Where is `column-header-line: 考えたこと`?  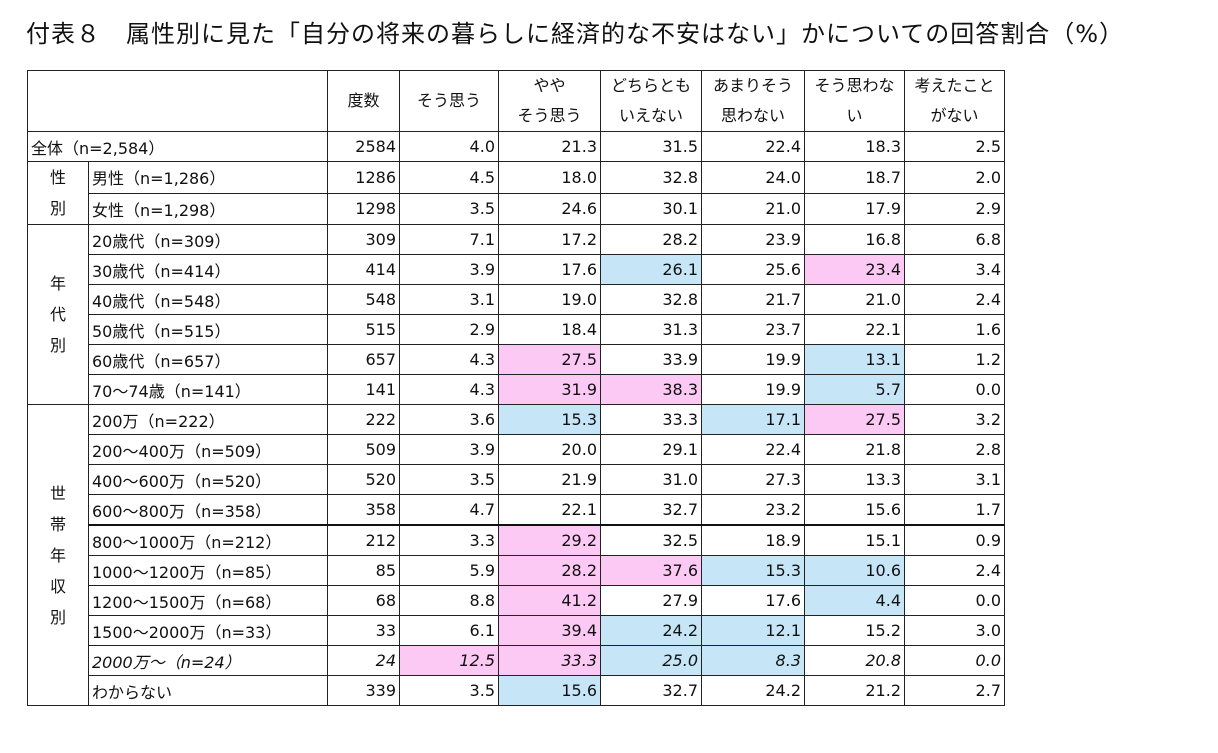
column-header-line: 考えたこと is located at coordinates (954, 85).